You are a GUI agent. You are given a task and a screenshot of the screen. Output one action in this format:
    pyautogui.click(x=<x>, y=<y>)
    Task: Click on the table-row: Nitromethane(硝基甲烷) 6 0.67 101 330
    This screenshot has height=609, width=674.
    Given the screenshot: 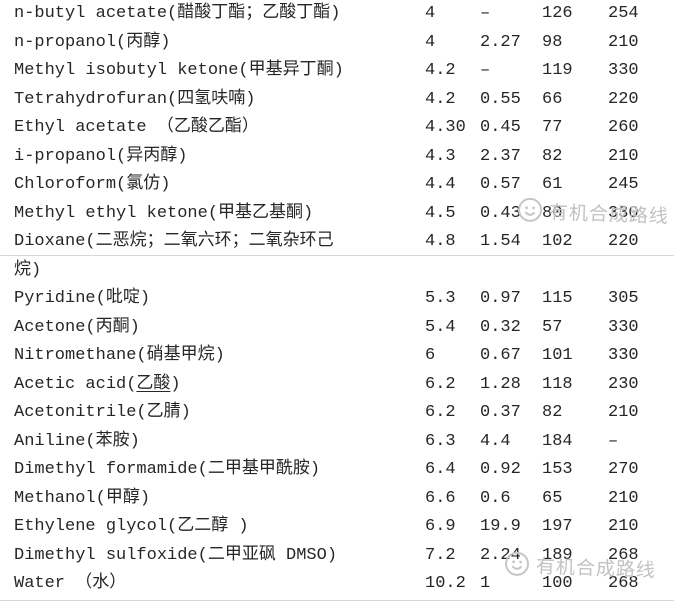 What is the action you would take?
    pyautogui.click(x=337, y=356)
    